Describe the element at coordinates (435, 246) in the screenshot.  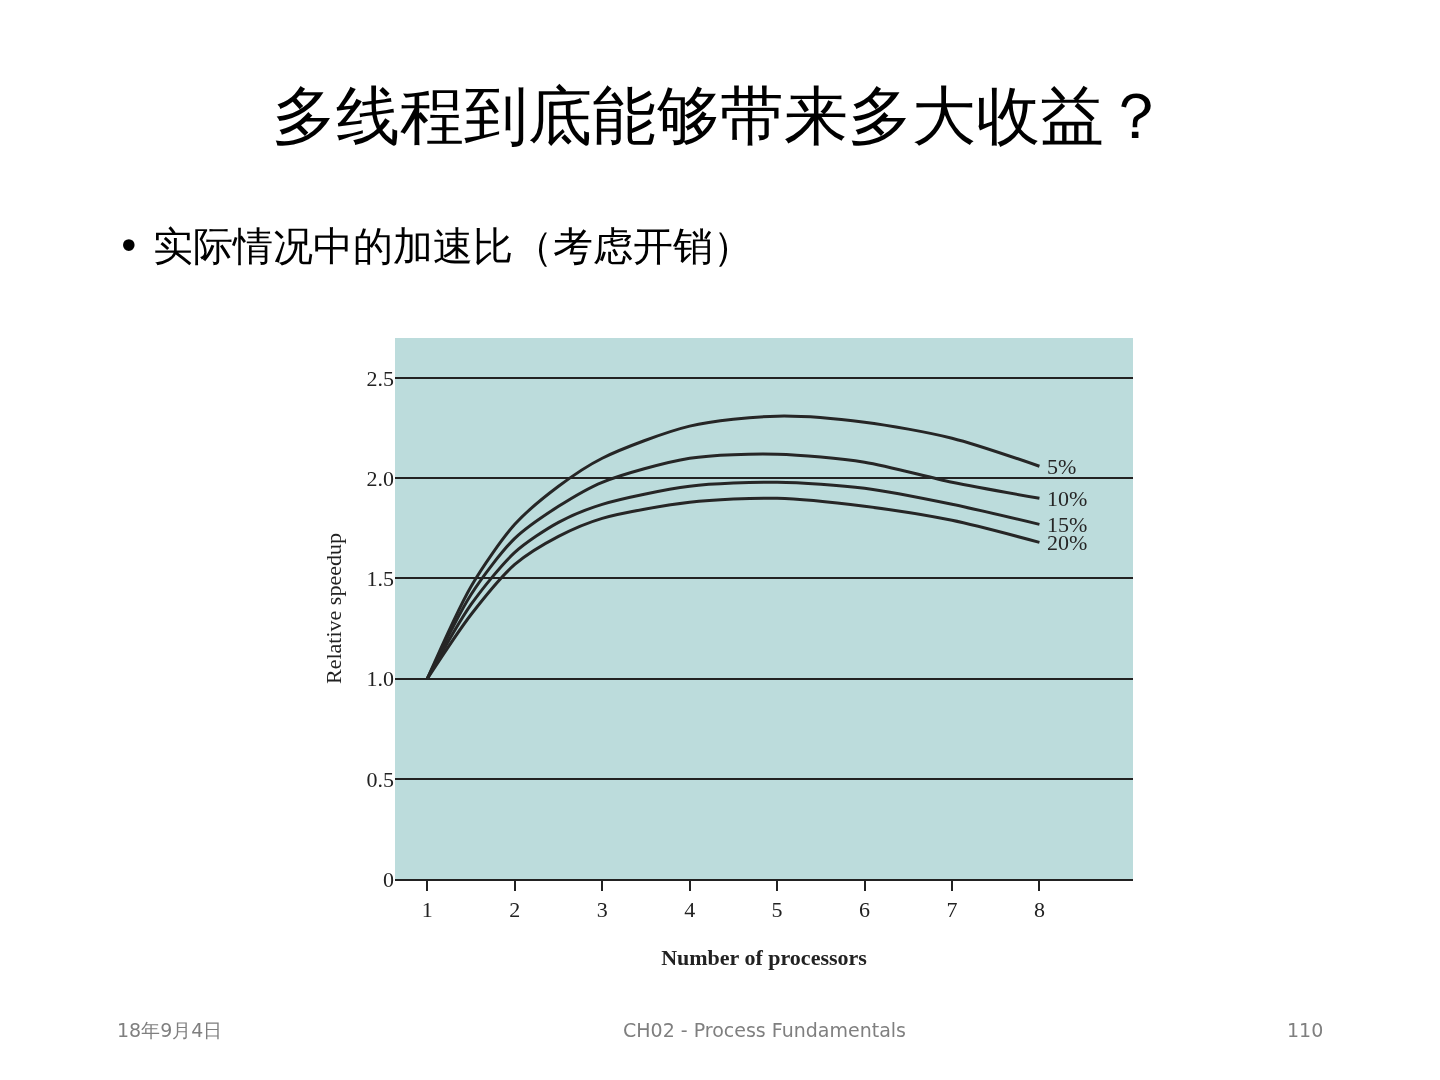
I see `chart-subtitle: • 实际情况中的加速比（考虑开销）` at that location.